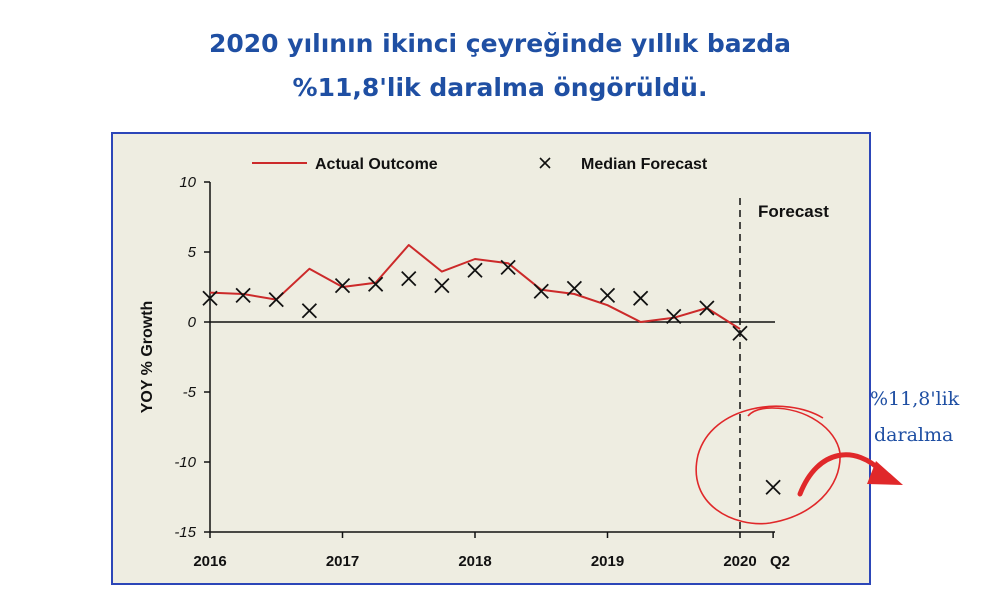  I want to click on x-tick-label: 2018, so click(474, 561).